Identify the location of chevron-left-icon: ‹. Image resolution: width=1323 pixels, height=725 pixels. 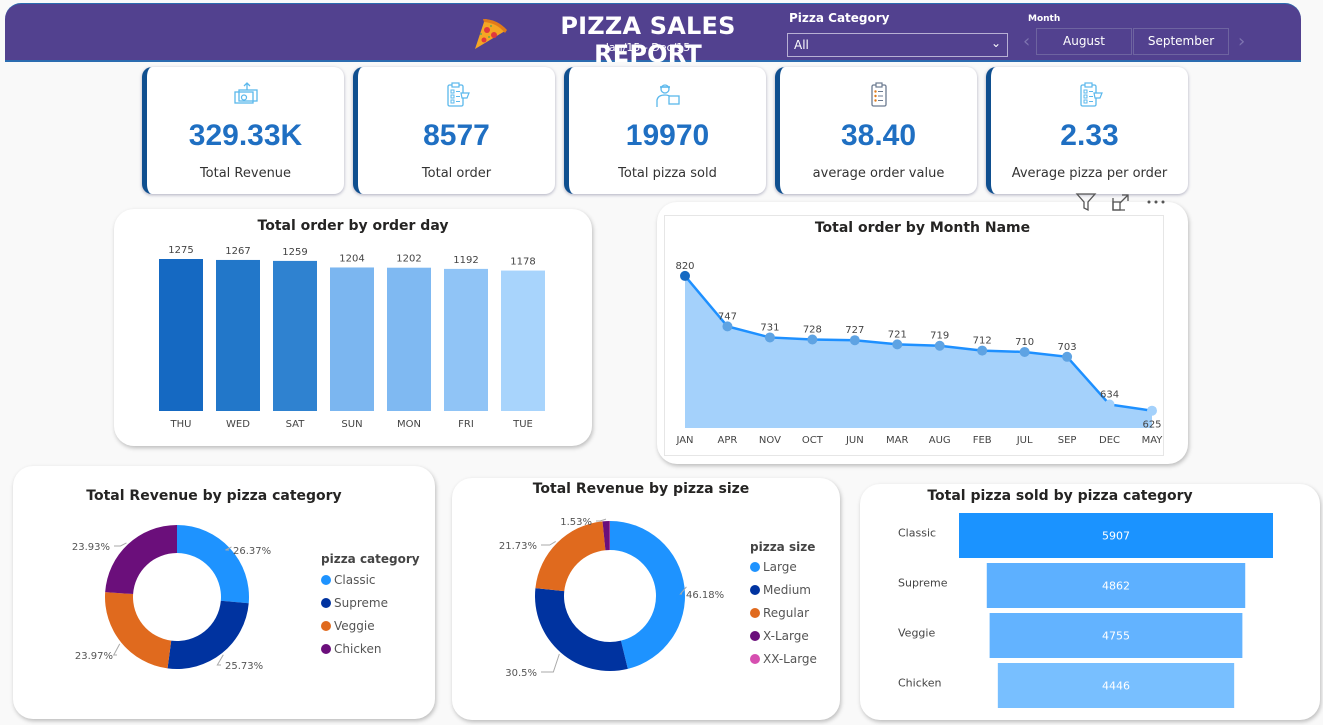
(1027, 41).